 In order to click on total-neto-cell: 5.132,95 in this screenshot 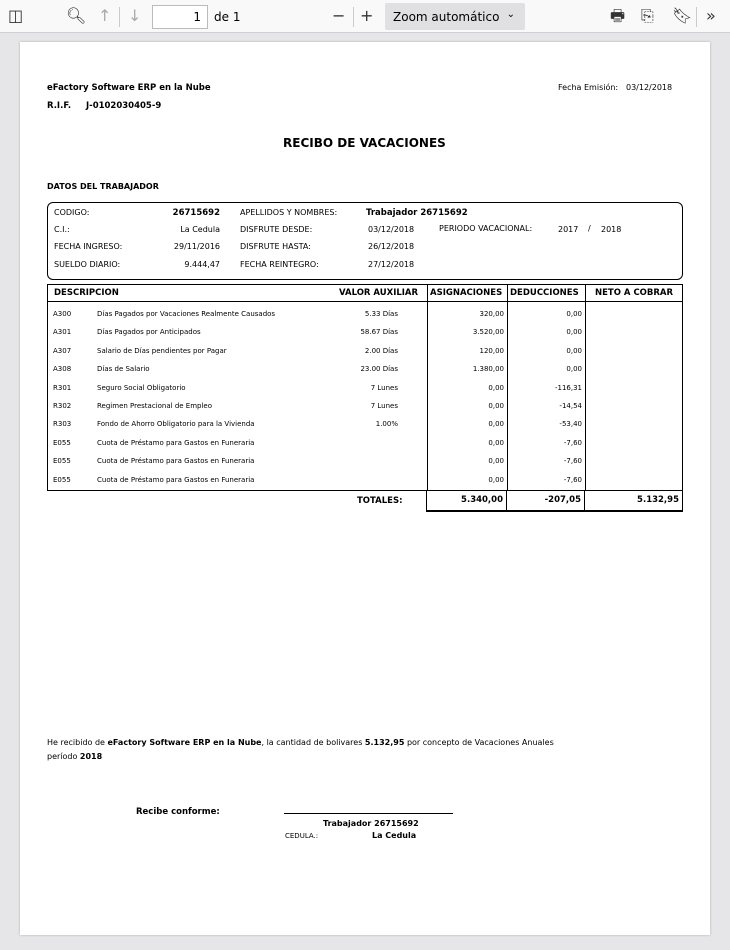, I will do `click(633, 501)`.